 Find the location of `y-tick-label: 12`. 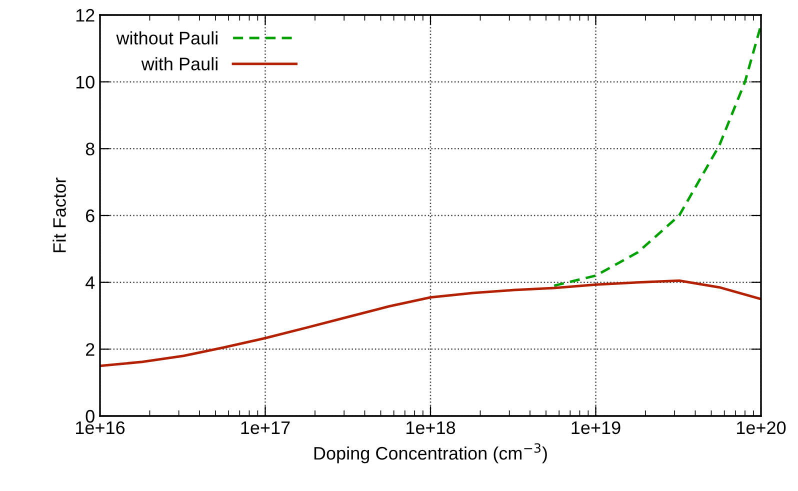

y-tick-label: 12 is located at coordinates (85, 15).